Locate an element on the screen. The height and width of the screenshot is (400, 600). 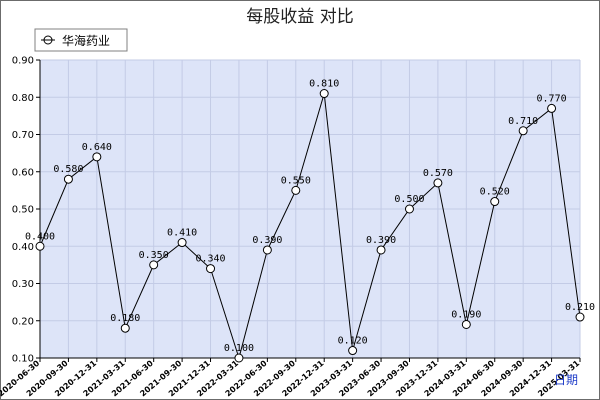
y-tick-label: 0.40 is located at coordinates (23, 247).